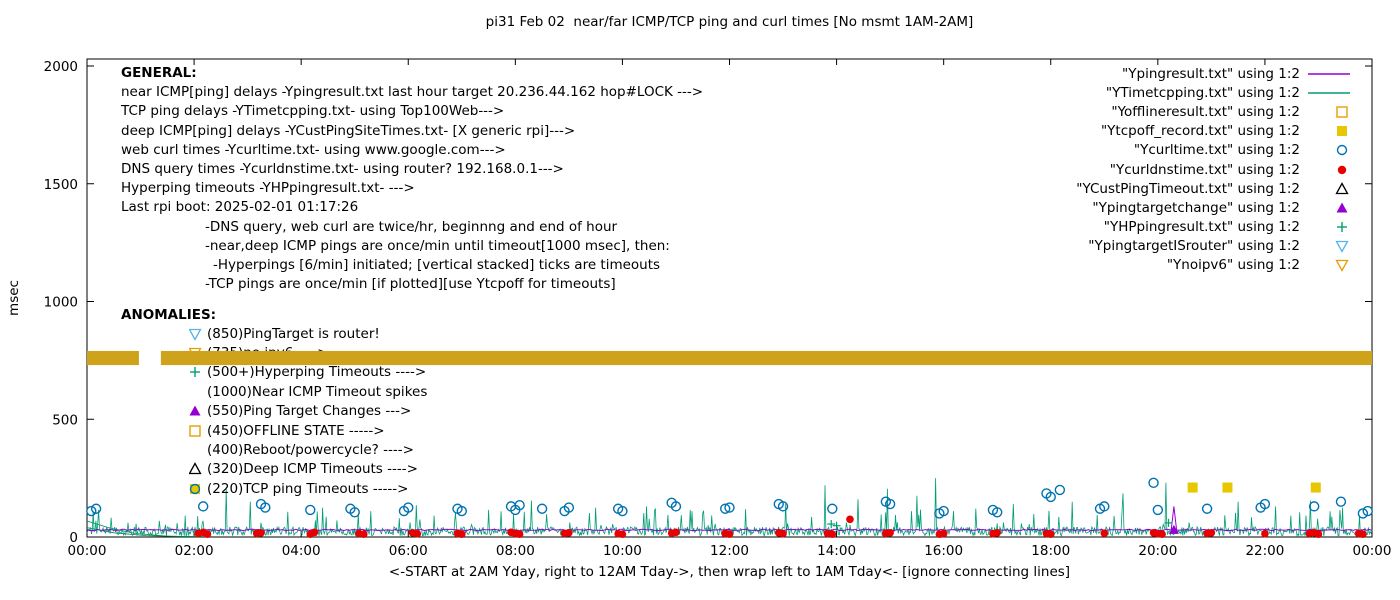 The height and width of the screenshot is (600, 1400). I want to click on y-tick-label: 500, so click(65, 420).